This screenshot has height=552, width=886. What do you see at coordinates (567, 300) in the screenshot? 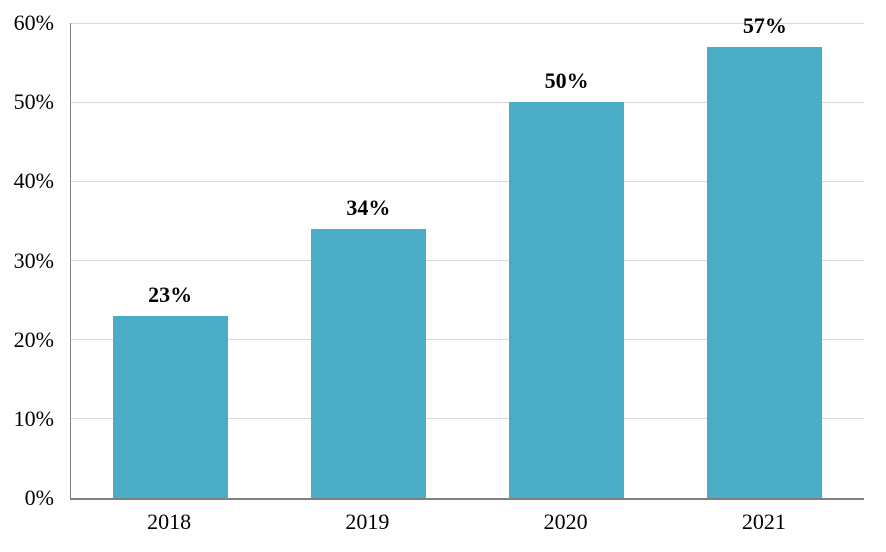
I see `bar-2020` at bounding box center [567, 300].